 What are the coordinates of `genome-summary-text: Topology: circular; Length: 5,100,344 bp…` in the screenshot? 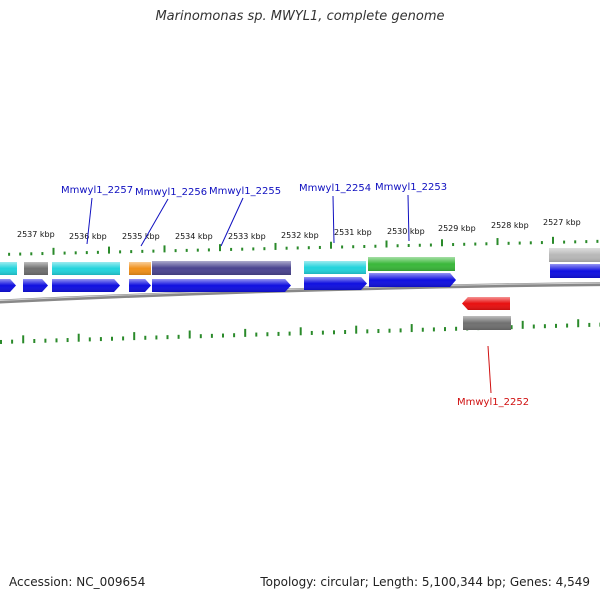 It's located at (425, 582).